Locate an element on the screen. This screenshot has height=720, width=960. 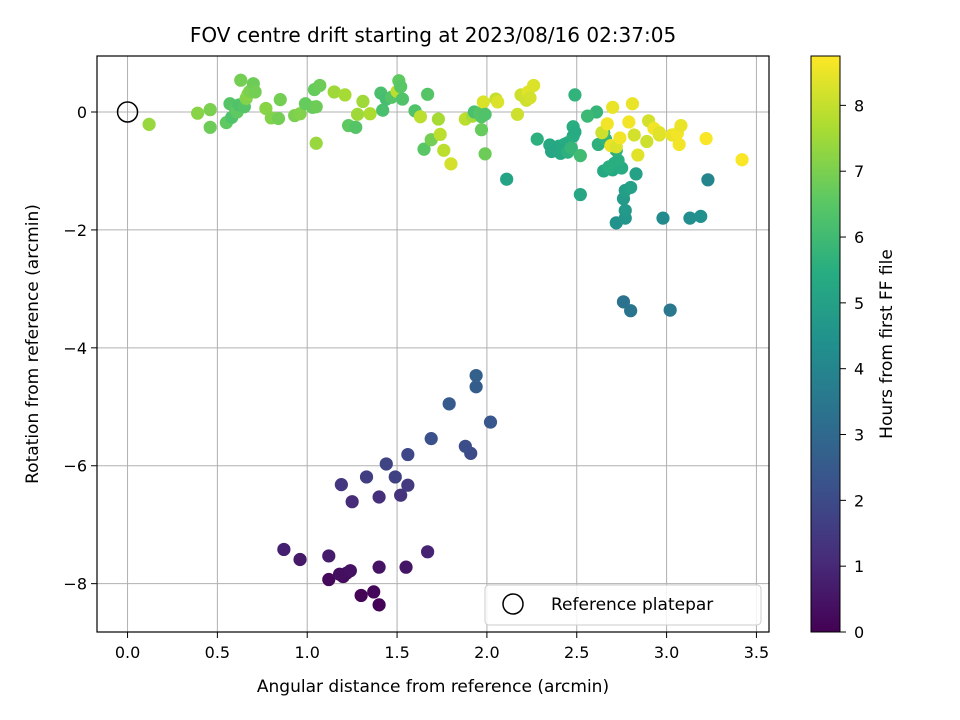
colorbar-tick-label: 3 is located at coordinates (859, 435).